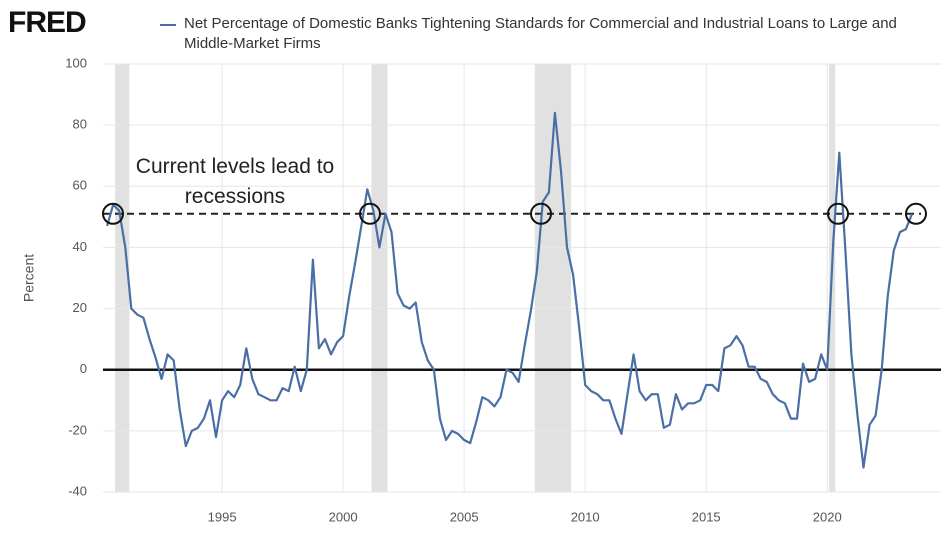  Describe the element at coordinates (464, 516) in the screenshot. I see `x-tick-label: 2005` at that location.